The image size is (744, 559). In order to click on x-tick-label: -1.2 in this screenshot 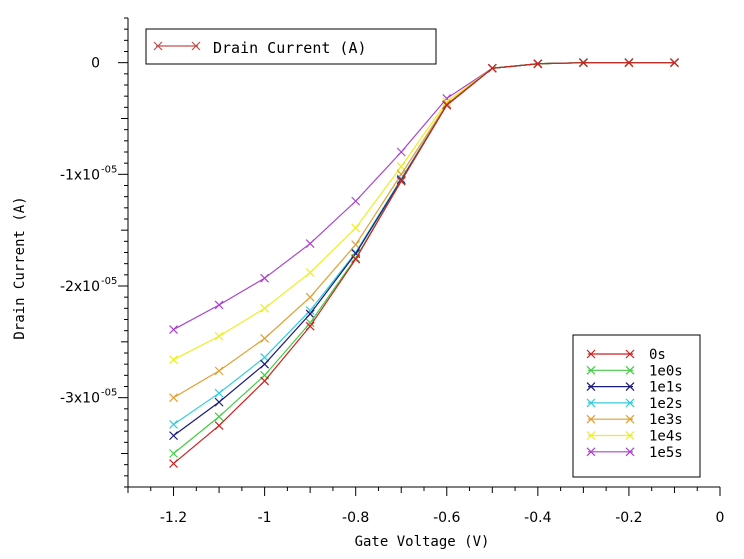, I will do `click(173, 518)`.